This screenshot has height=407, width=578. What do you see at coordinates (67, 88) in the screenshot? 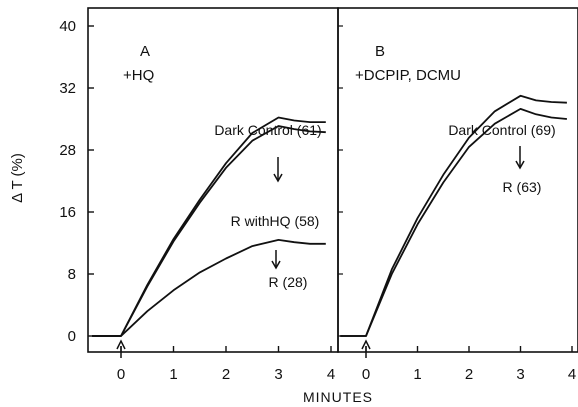
I see `y-tick-label: 32` at bounding box center [67, 88].